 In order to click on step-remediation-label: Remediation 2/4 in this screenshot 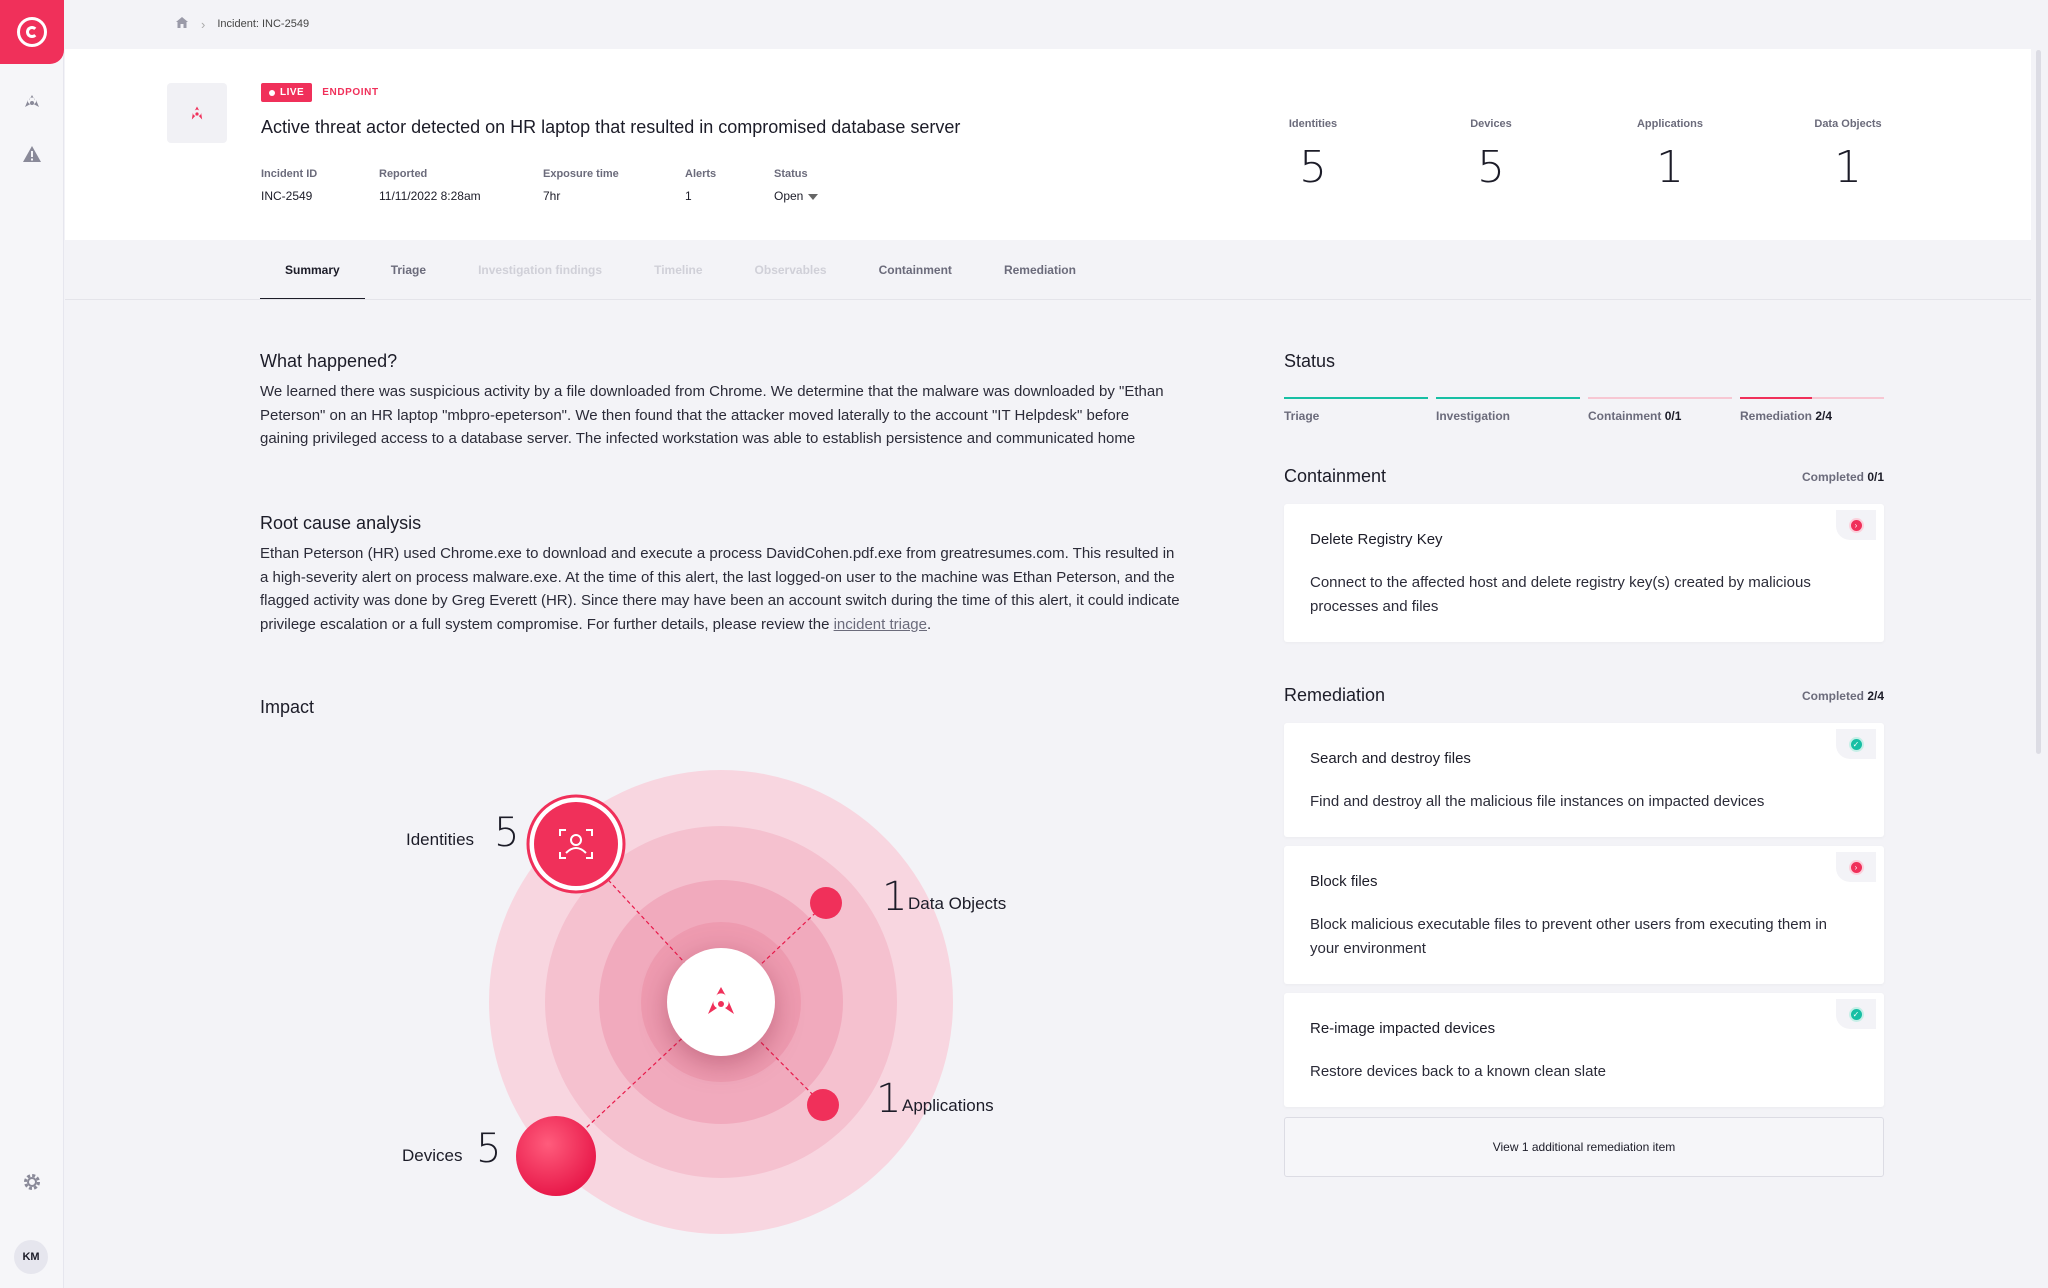, I will do `click(1786, 416)`.